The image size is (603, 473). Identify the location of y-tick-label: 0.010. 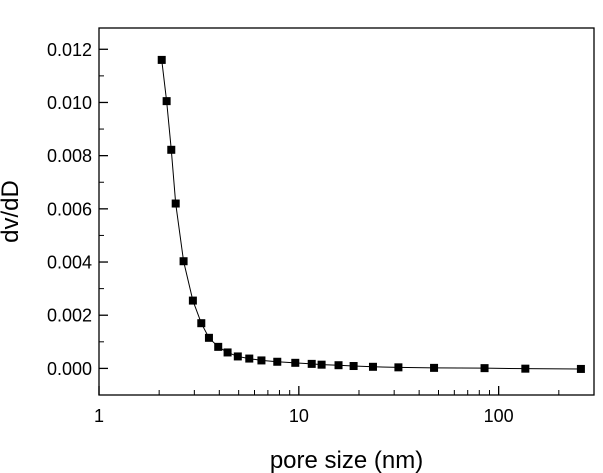
(69, 103).